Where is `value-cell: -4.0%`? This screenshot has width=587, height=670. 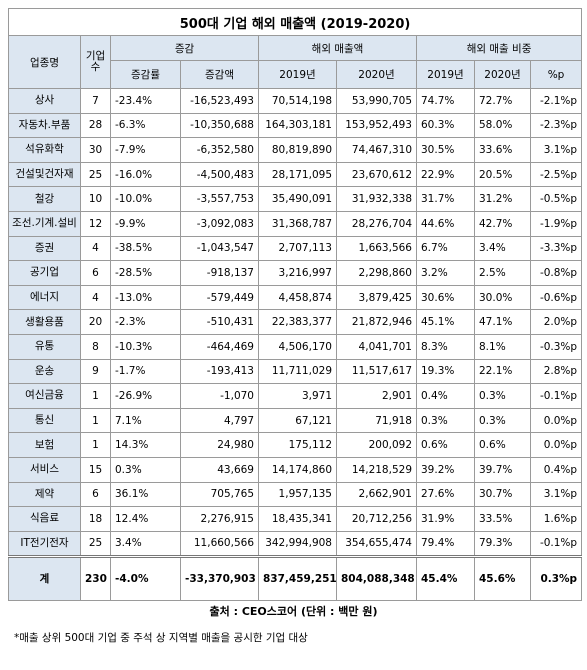
value-cell: -4.0% is located at coordinates (145, 578).